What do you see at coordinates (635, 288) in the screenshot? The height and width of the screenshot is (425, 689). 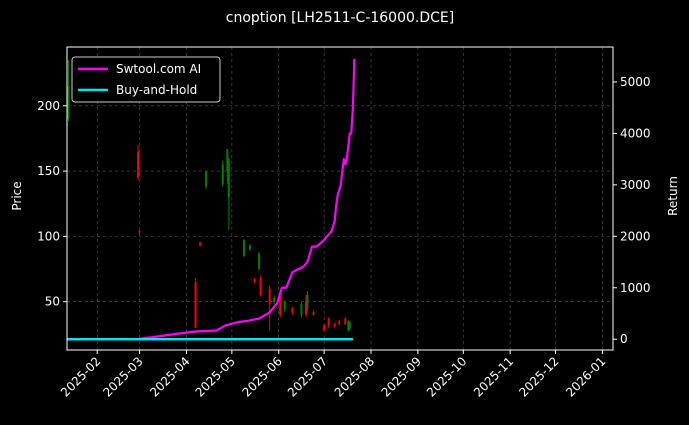 I see `y2-tick-label: 1000` at bounding box center [635, 288].